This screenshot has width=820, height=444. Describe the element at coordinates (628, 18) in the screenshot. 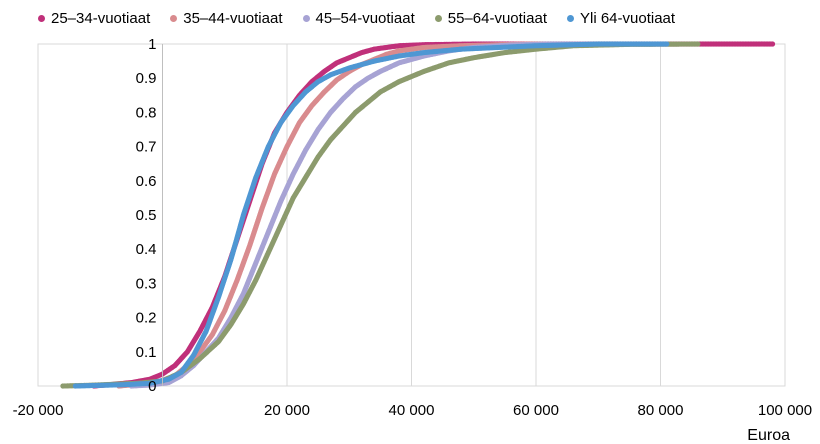

I see `legend-label-over-64: Yli 64-vuotiaat` at that location.